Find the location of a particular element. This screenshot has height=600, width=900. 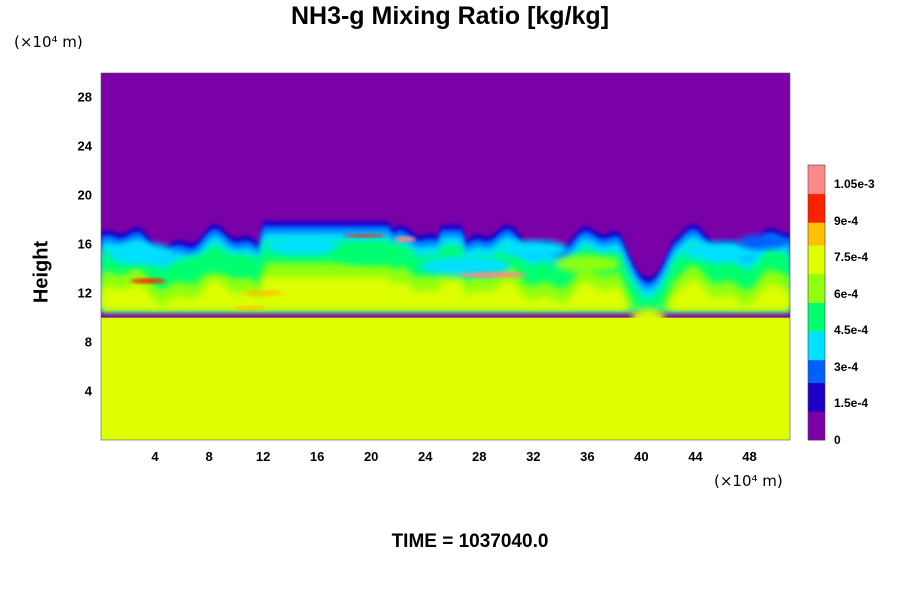

colorbar-frame is located at coordinates (816, 302).